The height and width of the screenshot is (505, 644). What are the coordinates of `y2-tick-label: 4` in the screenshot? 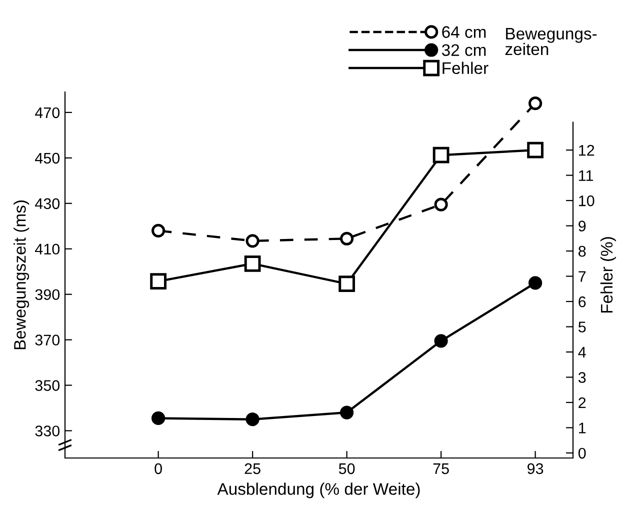 It's located at (582, 352).